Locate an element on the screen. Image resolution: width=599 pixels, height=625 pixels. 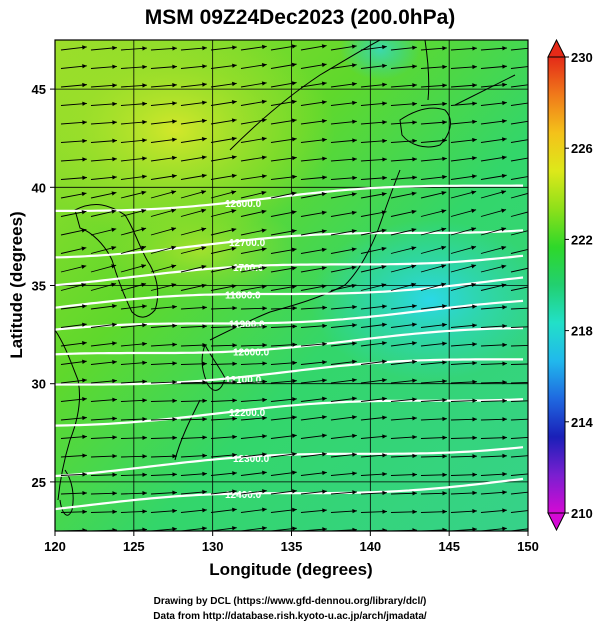
x-axis-label: Longitude (degrees) is located at coordinates (290, 569).